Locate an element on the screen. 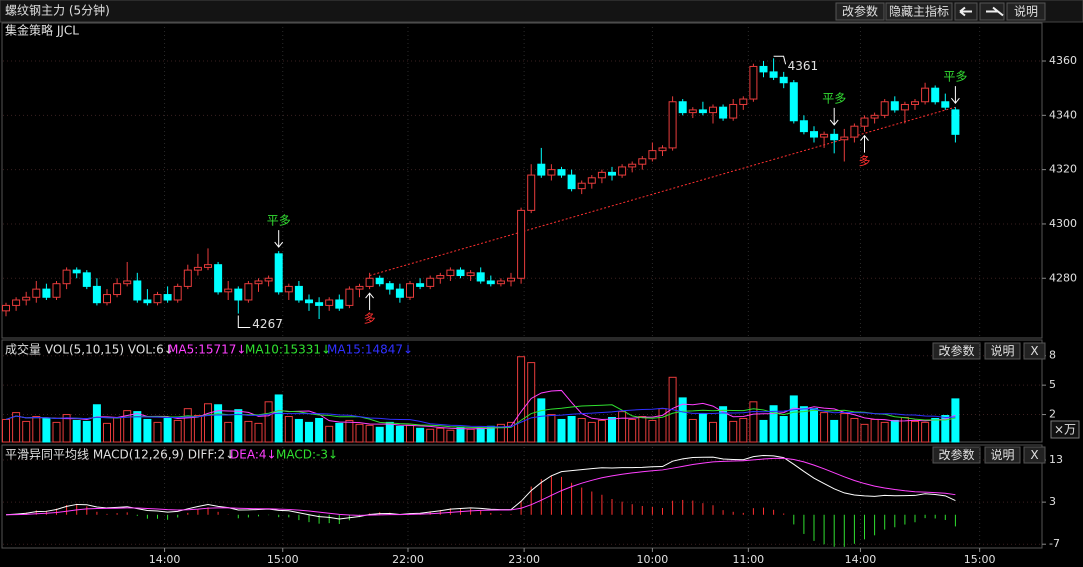 The width and height of the screenshot is (1083, 567). unit-label: ×万 is located at coordinates (1065, 430).